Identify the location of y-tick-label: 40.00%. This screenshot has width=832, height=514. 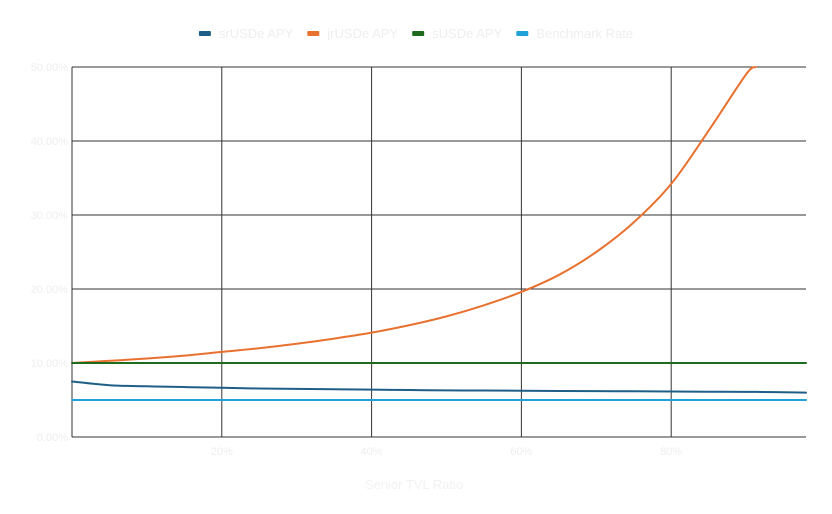
(50, 142).